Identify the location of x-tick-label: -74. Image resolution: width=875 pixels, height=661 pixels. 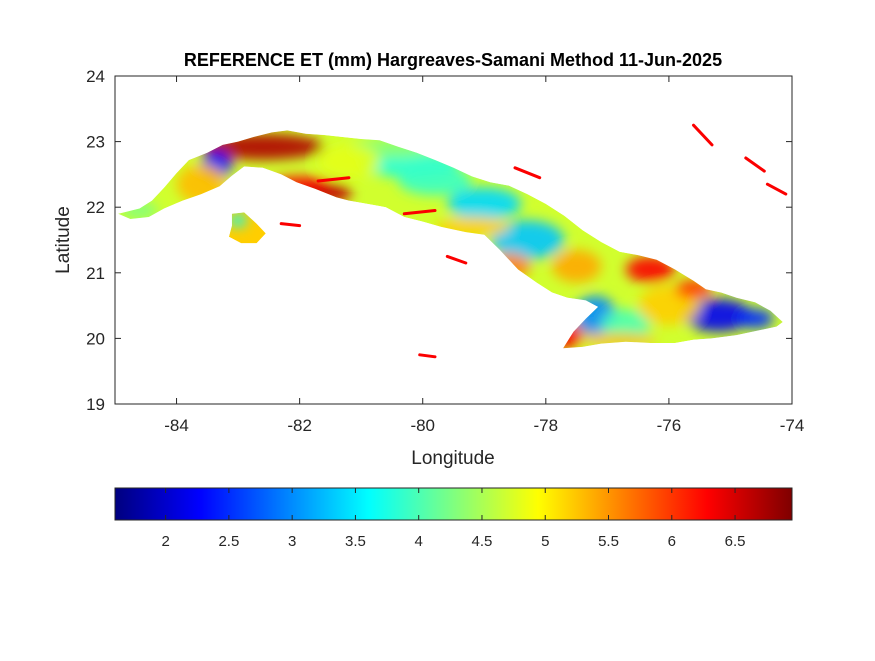
(792, 425).